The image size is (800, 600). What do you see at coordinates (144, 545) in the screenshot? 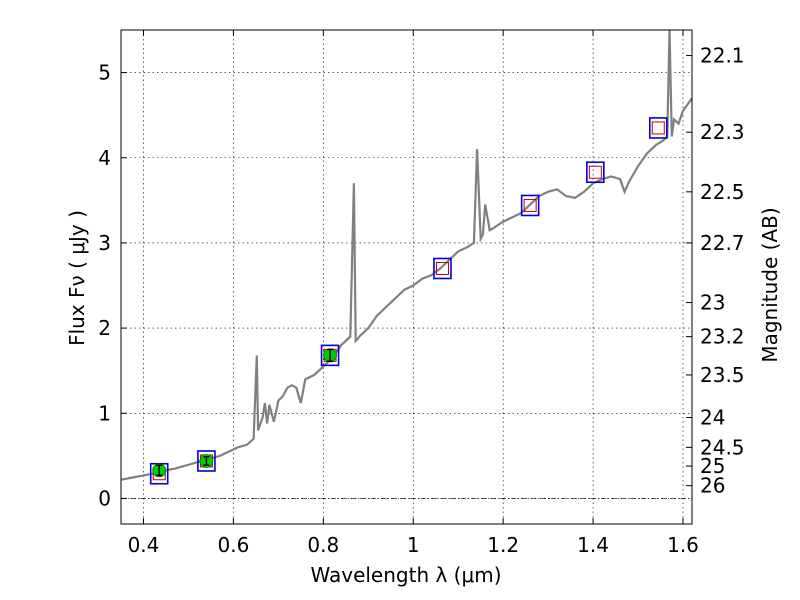
I see `x-tick-label: 0.4` at bounding box center [144, 545].